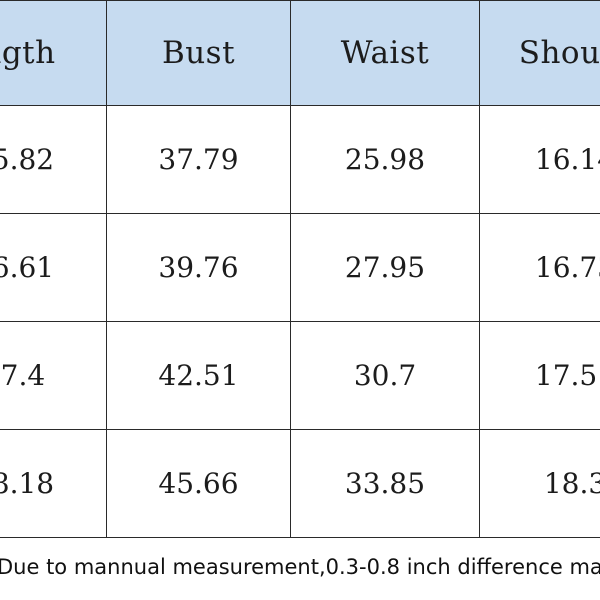 The image size is (600, 600). I want to click on cell-shoulder: 18.3, so click(539, 483).